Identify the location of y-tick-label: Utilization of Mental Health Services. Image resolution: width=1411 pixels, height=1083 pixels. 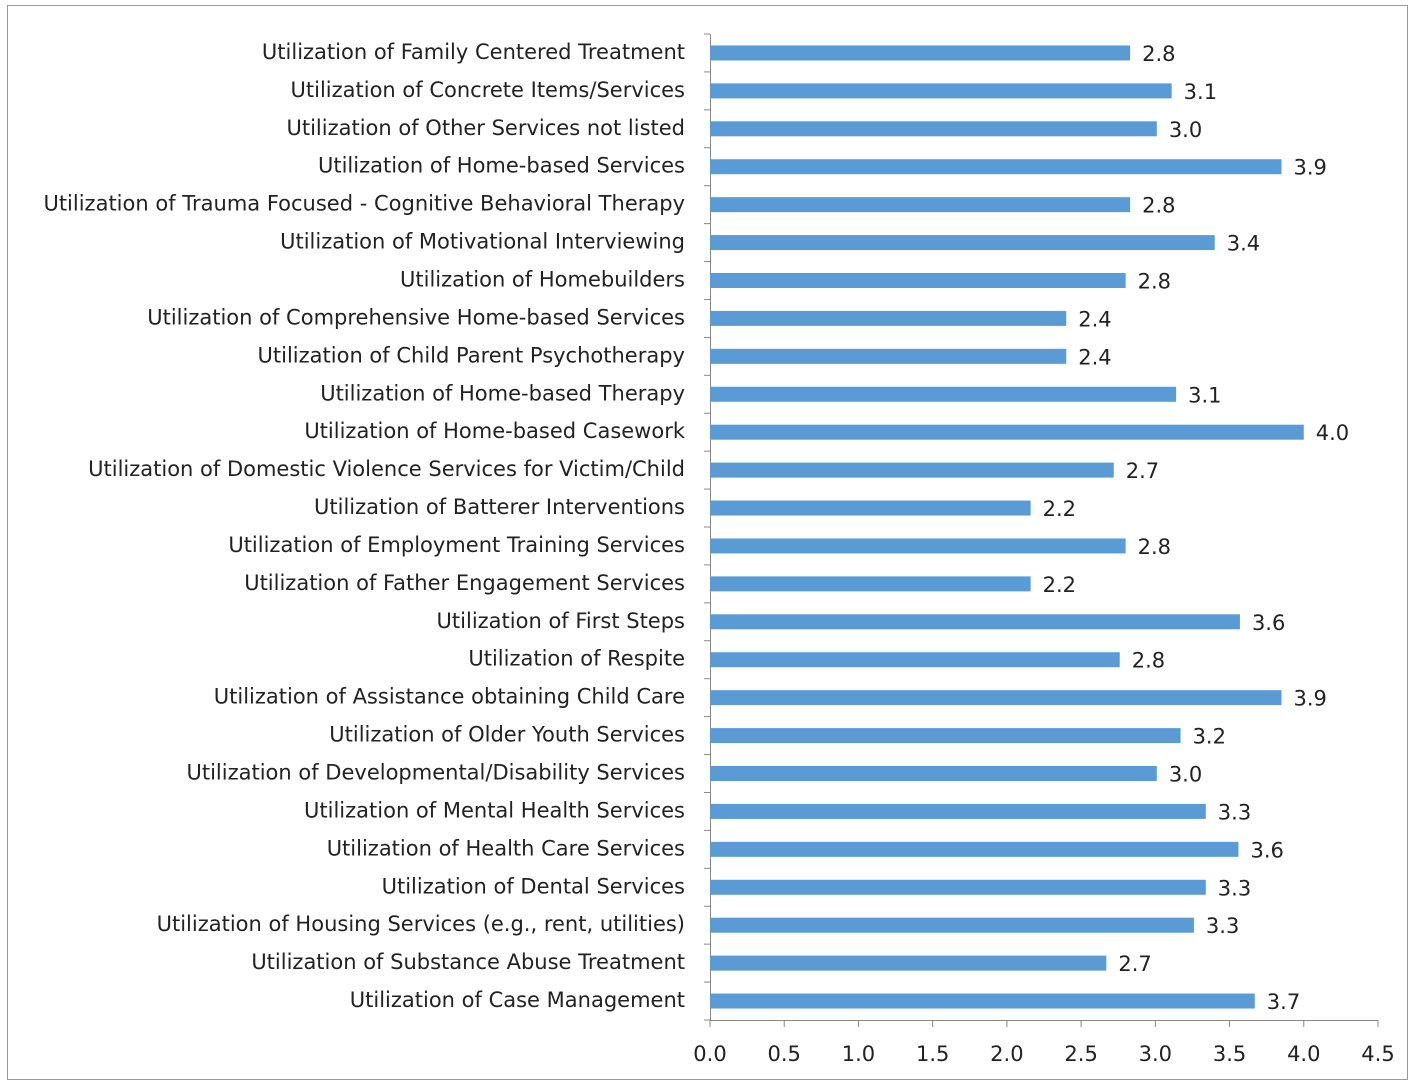
(494, 810).